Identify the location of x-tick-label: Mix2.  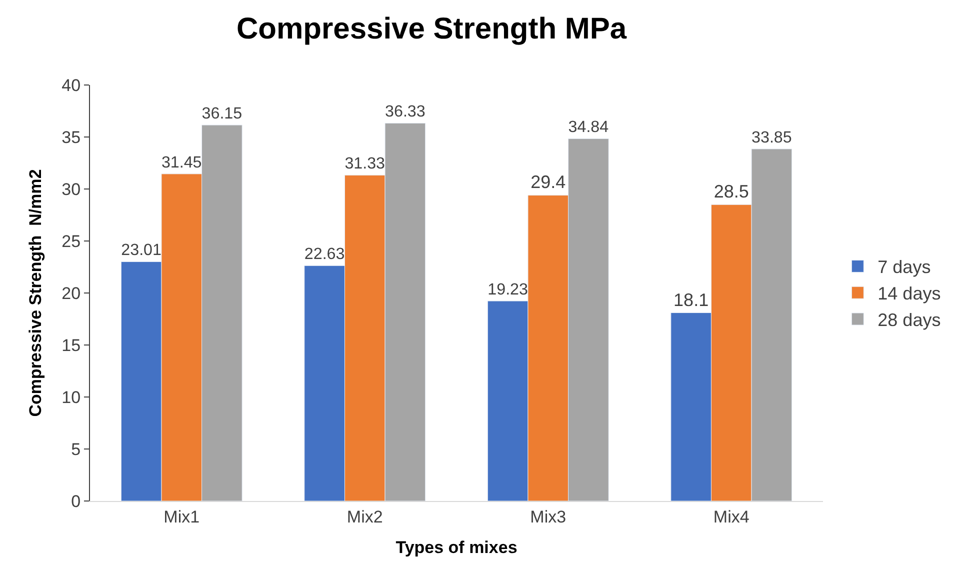
(364, 516).